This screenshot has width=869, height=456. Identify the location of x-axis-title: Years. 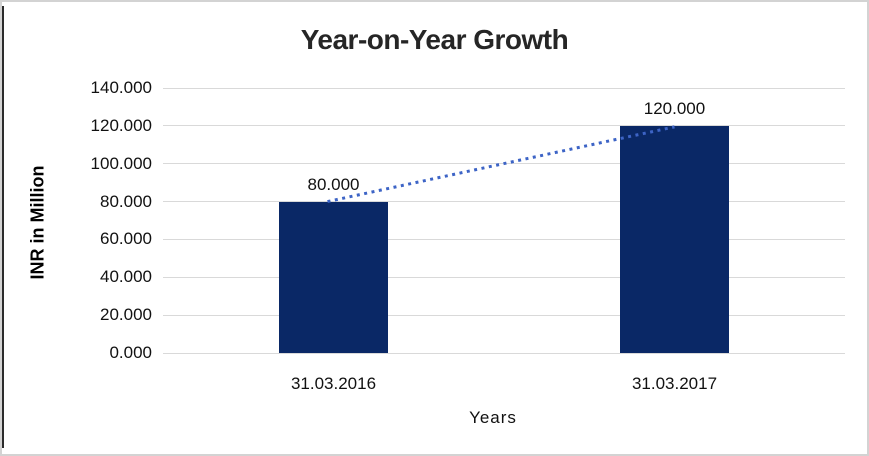
(493, 417).